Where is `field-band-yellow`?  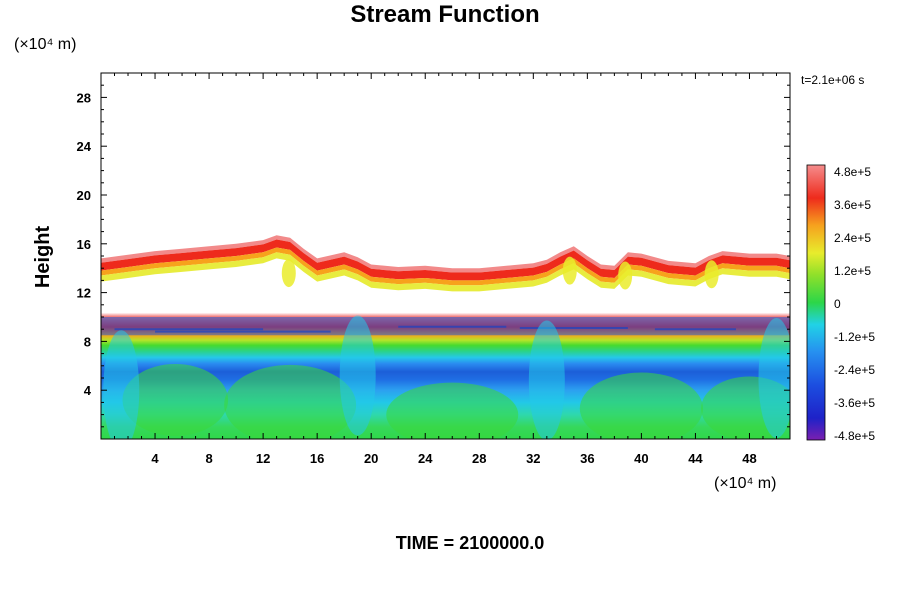
field-band-yellow is located at coordinates (445, 272).